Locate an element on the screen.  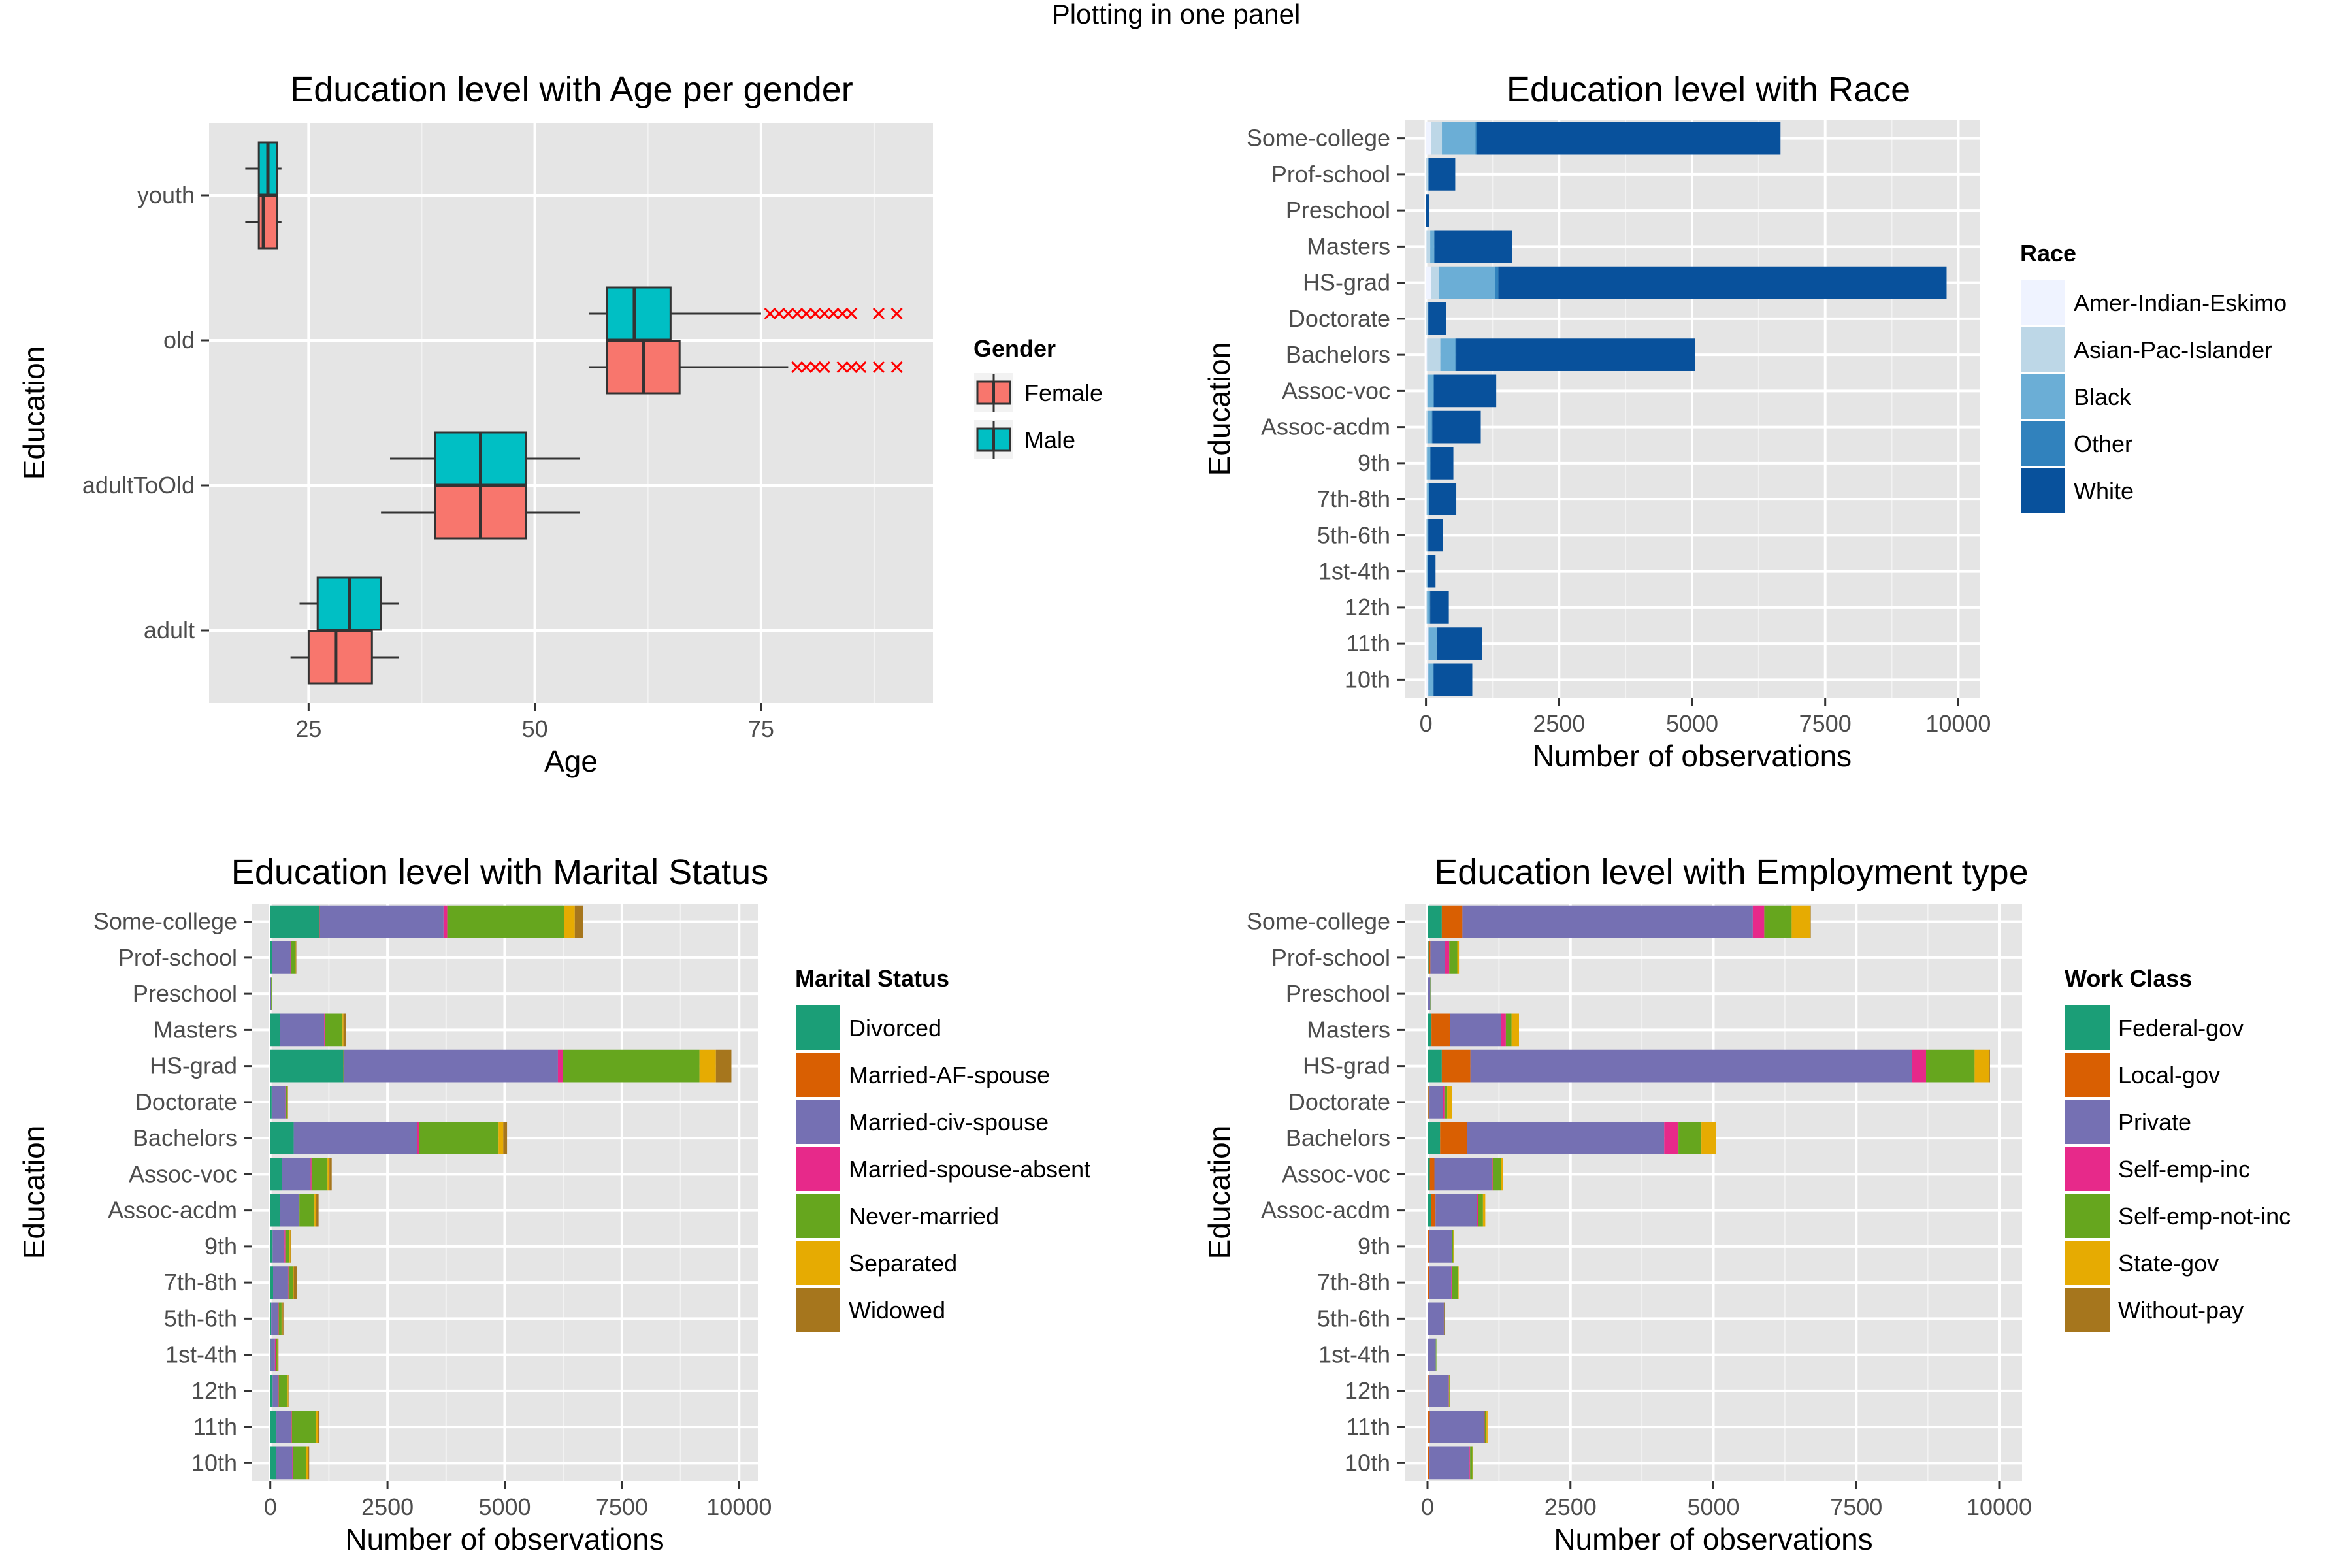
bar-11th-local-gov is located at coordinates (1429, 1427).